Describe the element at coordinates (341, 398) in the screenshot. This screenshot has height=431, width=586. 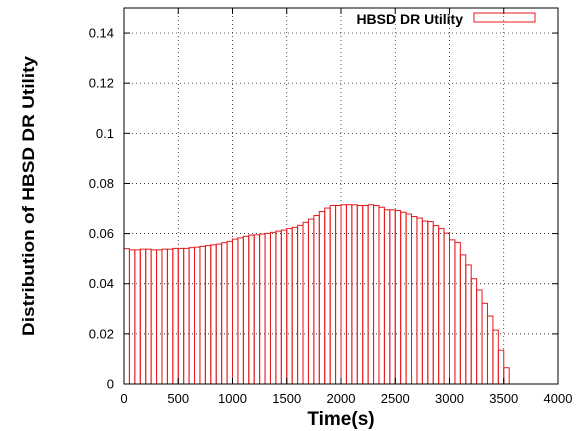
I see `x-tick-label: 2000` at that location.